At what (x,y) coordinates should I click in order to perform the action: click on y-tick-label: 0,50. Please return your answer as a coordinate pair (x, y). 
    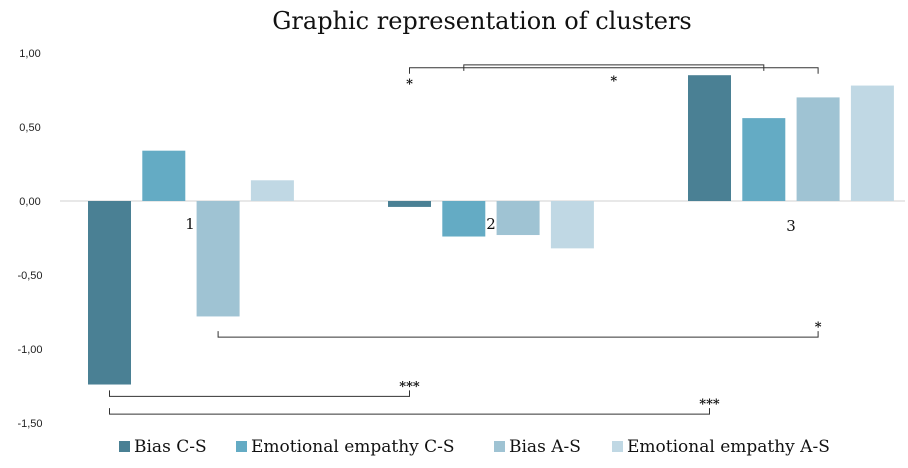
    Looking at the image, I should click on (29, 128).